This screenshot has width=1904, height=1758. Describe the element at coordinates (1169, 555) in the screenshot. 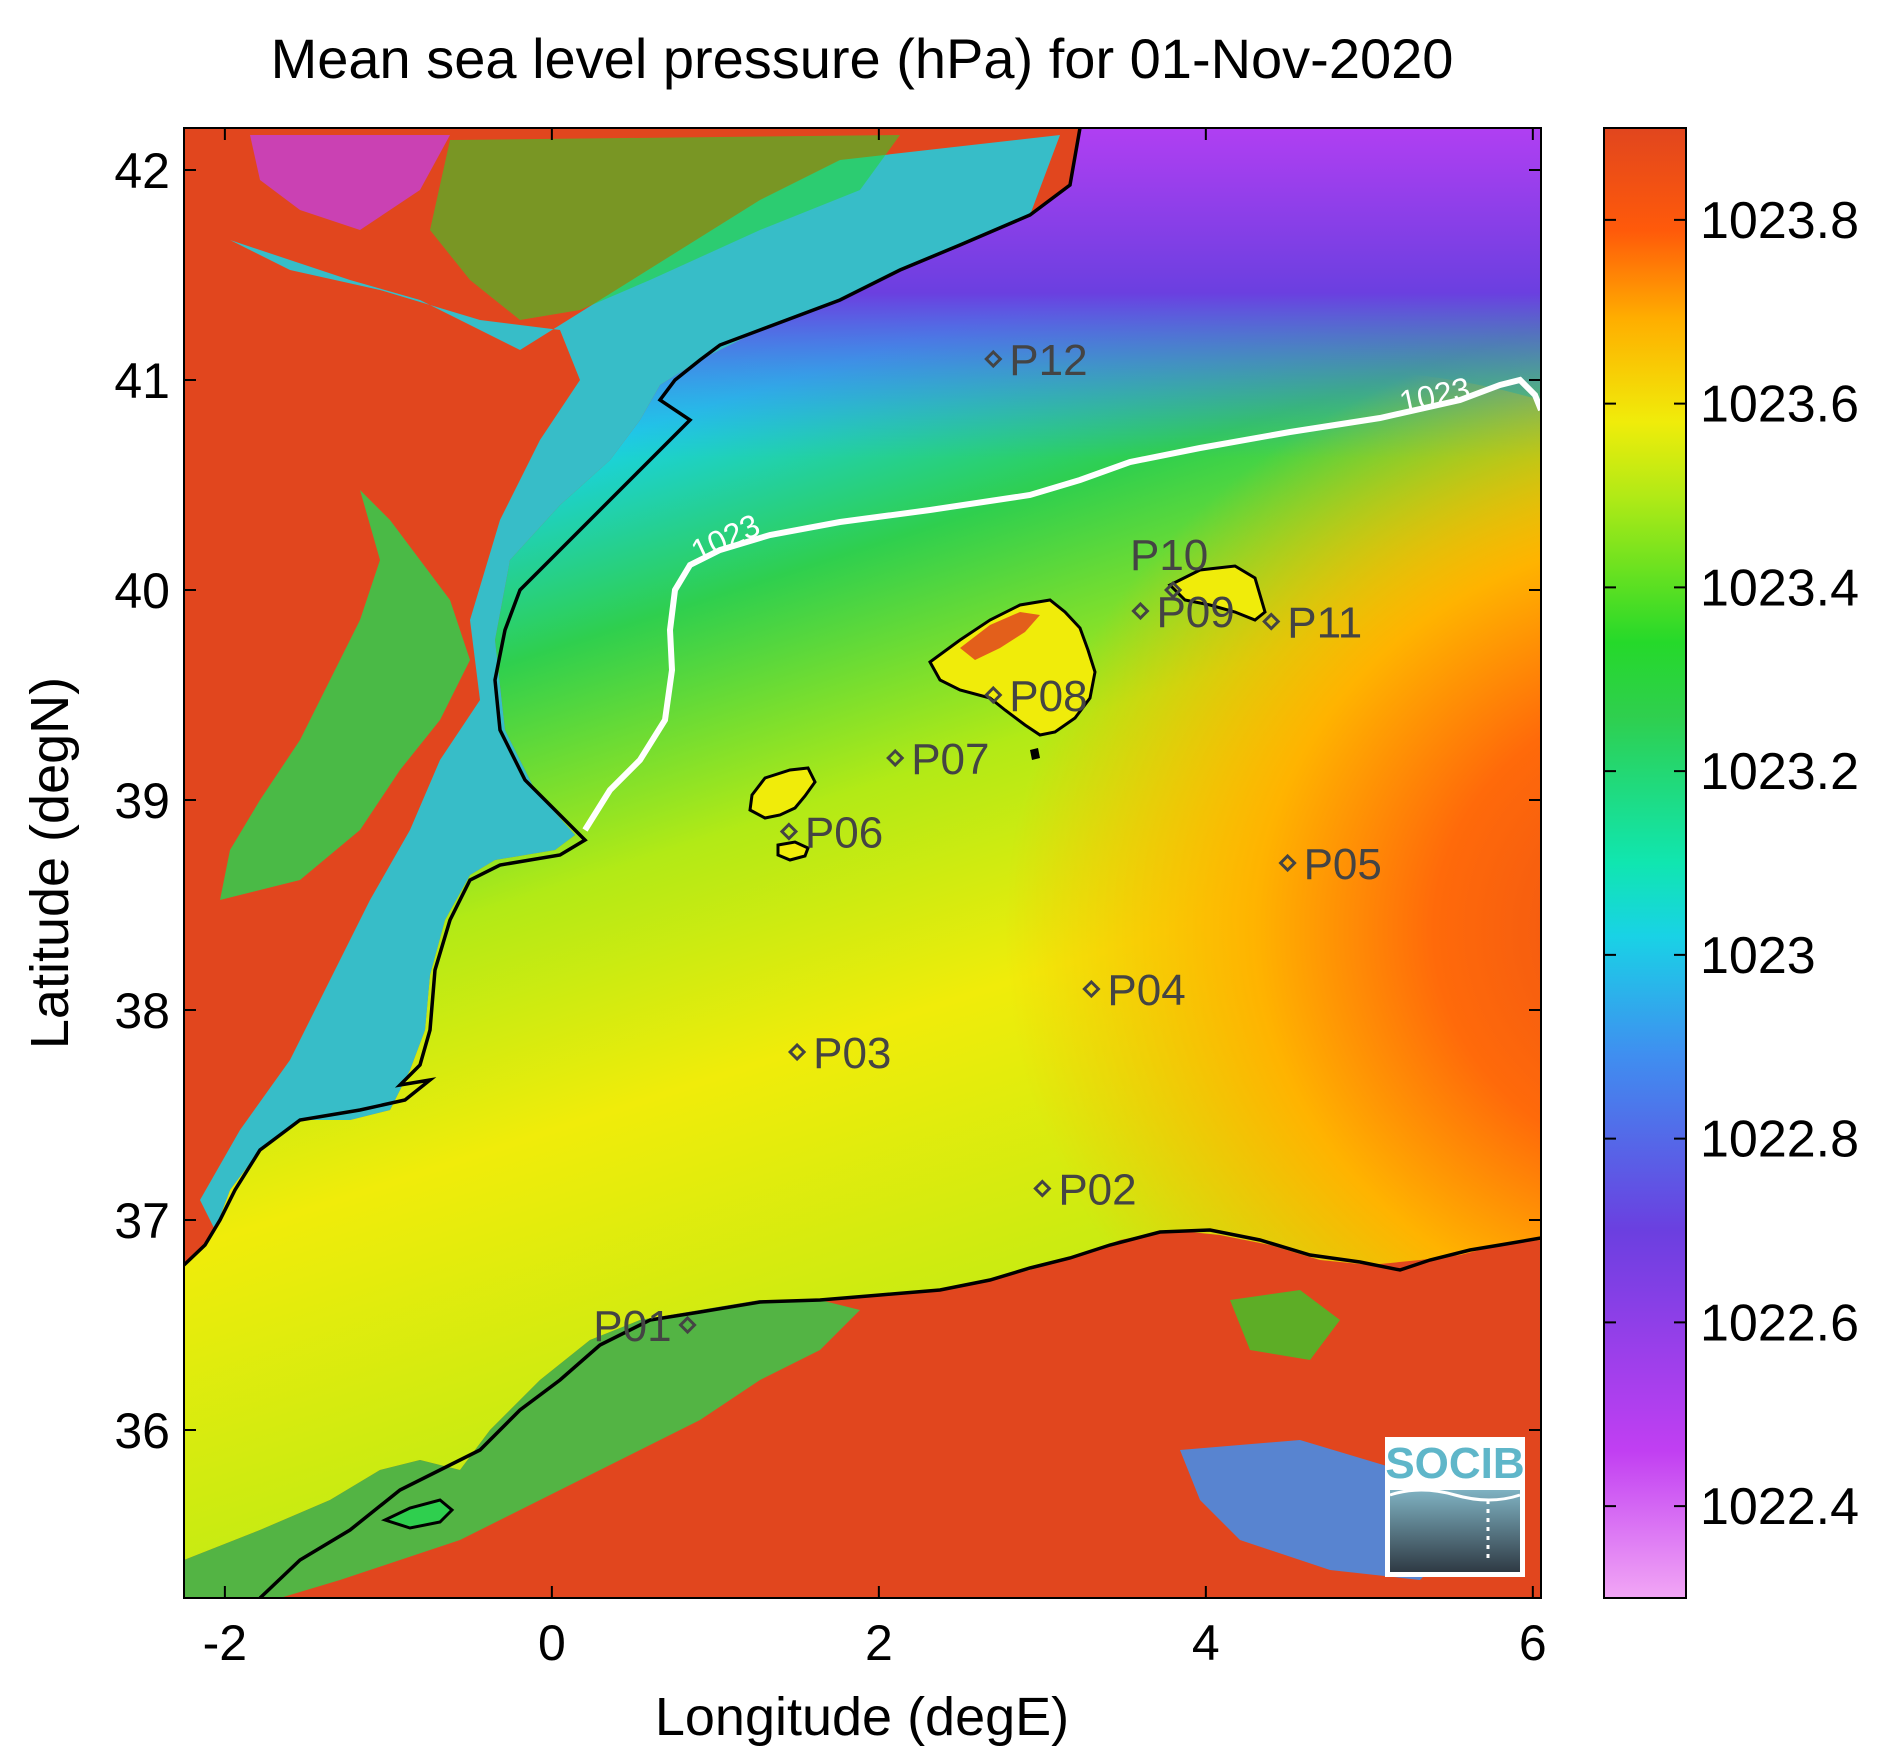

I see `station-label-p10: P10` at that location.